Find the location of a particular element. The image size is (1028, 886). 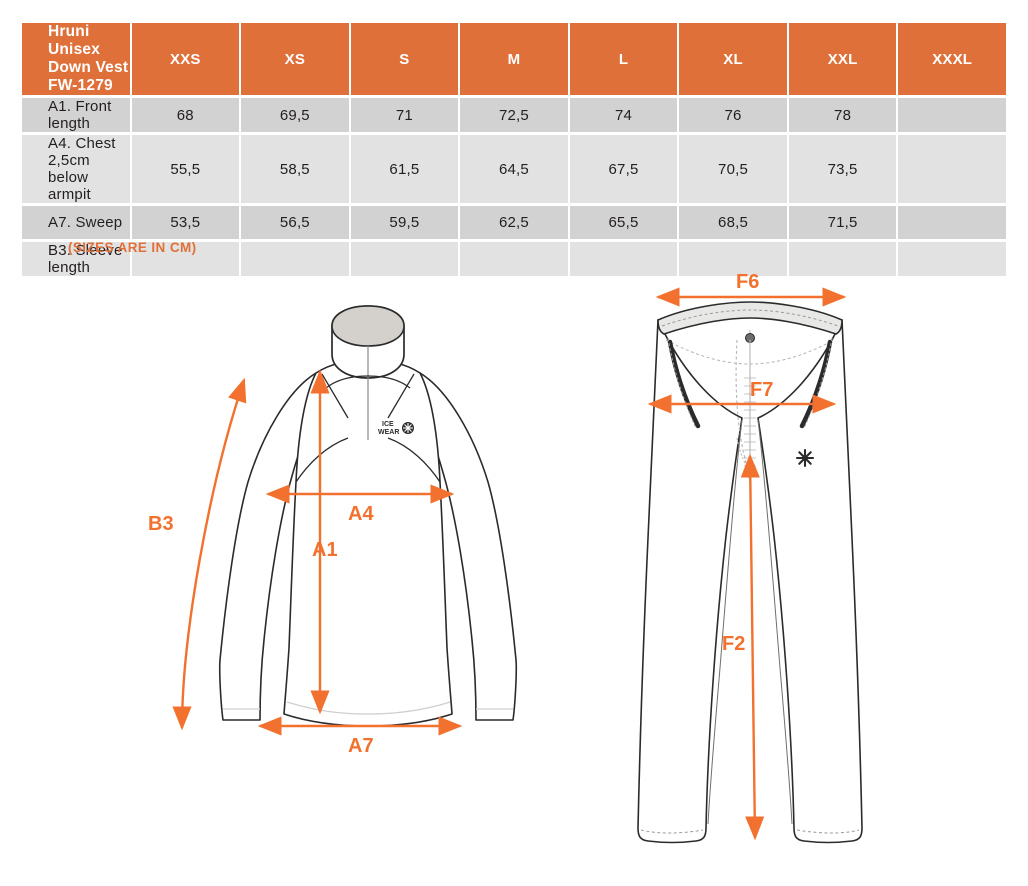

cell-value: 70,5 is located at coordinates (733, 169).